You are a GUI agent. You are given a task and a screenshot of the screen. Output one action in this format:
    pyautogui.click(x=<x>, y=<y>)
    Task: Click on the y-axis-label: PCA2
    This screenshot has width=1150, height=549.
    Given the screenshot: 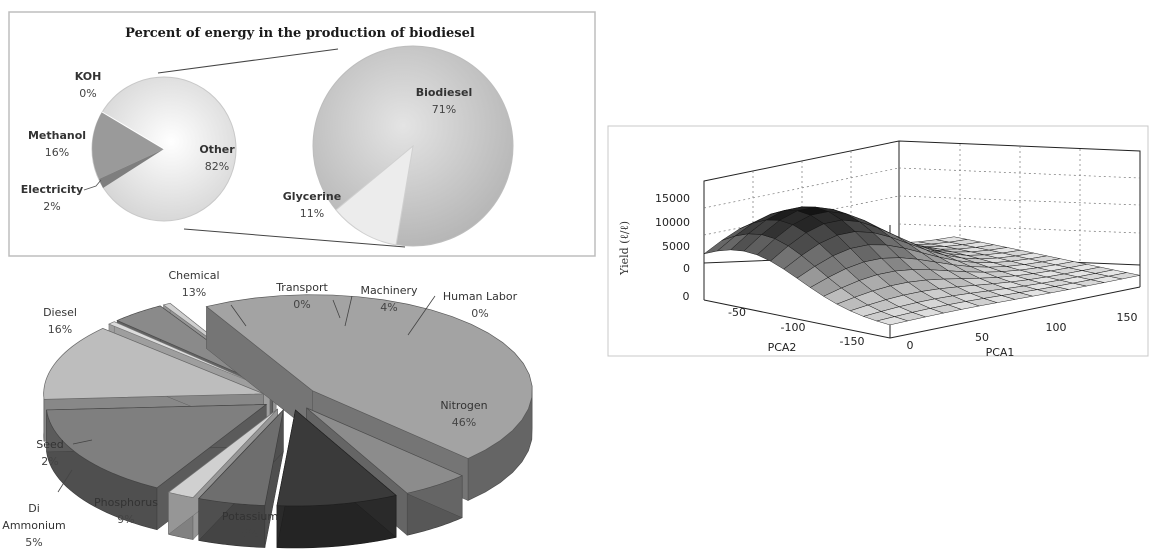 What is the action you would take?
    pyautogui.click(x=782, y=347)
    